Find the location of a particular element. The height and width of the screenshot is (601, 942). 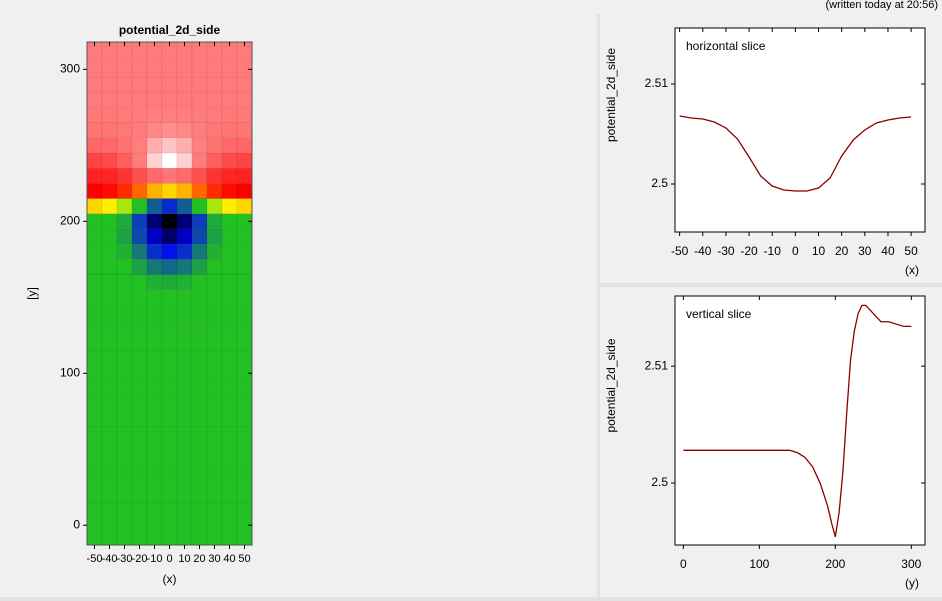

bottom-strip is located at coordinates (471, 599).